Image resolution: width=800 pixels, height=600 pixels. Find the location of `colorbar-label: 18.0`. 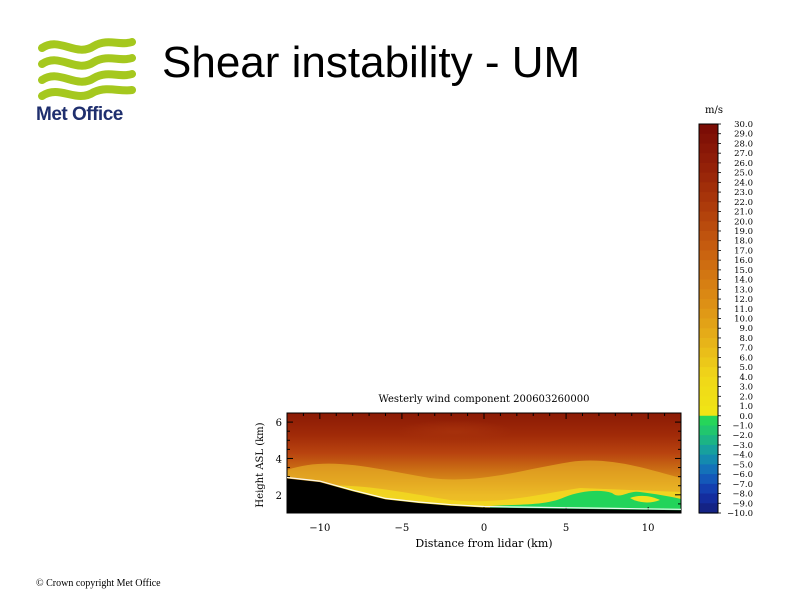

colorbar-label: 18.0 is located at coordinates (743, 242).